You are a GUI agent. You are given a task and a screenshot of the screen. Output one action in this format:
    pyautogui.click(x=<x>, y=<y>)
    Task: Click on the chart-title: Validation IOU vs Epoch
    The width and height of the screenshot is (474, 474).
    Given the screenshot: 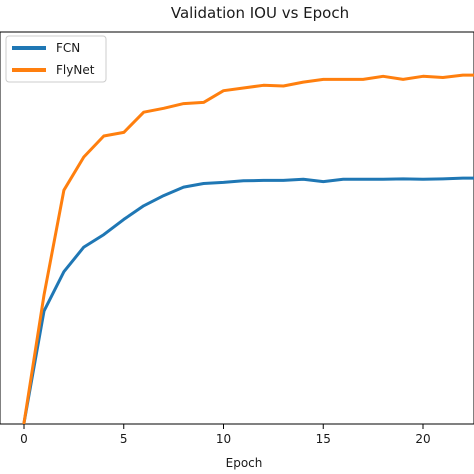 What is the action you would take?
    pyautogui.click(x=260, y=13)
    